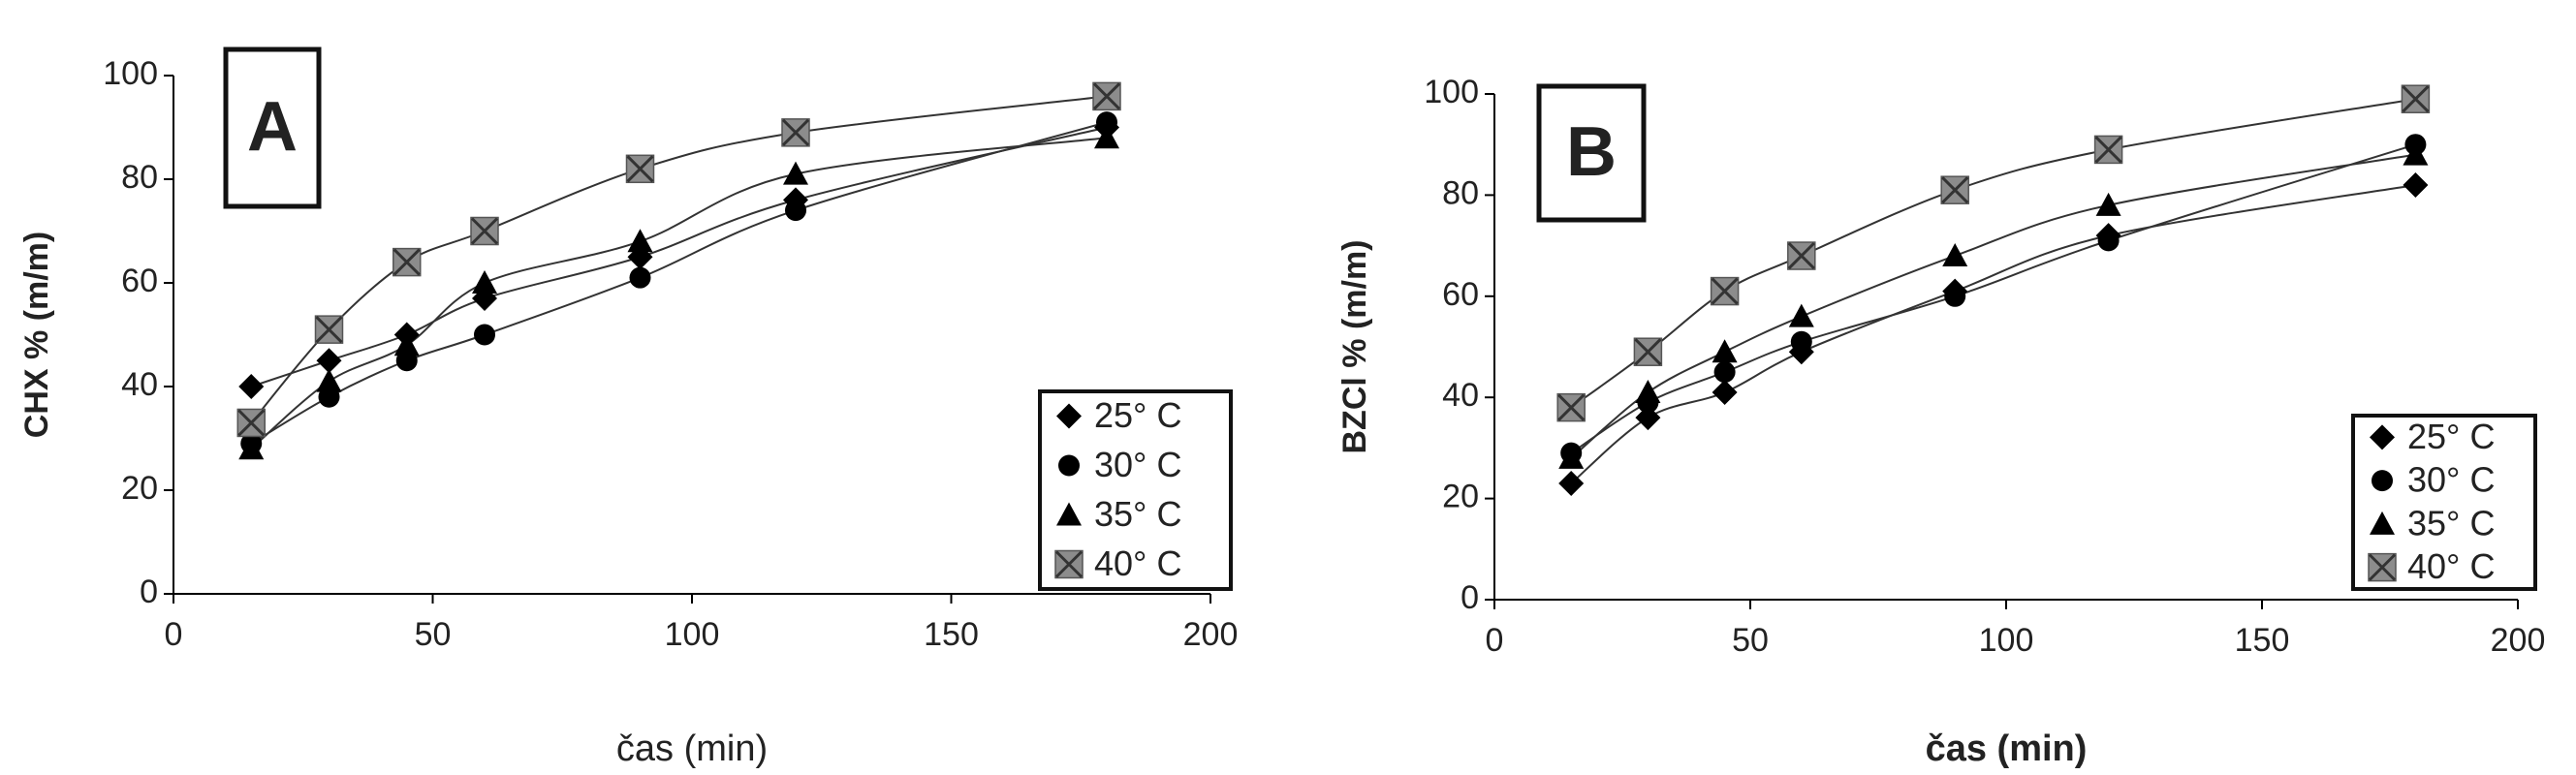  I want to click on y-axis-label: BZCl % (m/m), so click(1354, 347).